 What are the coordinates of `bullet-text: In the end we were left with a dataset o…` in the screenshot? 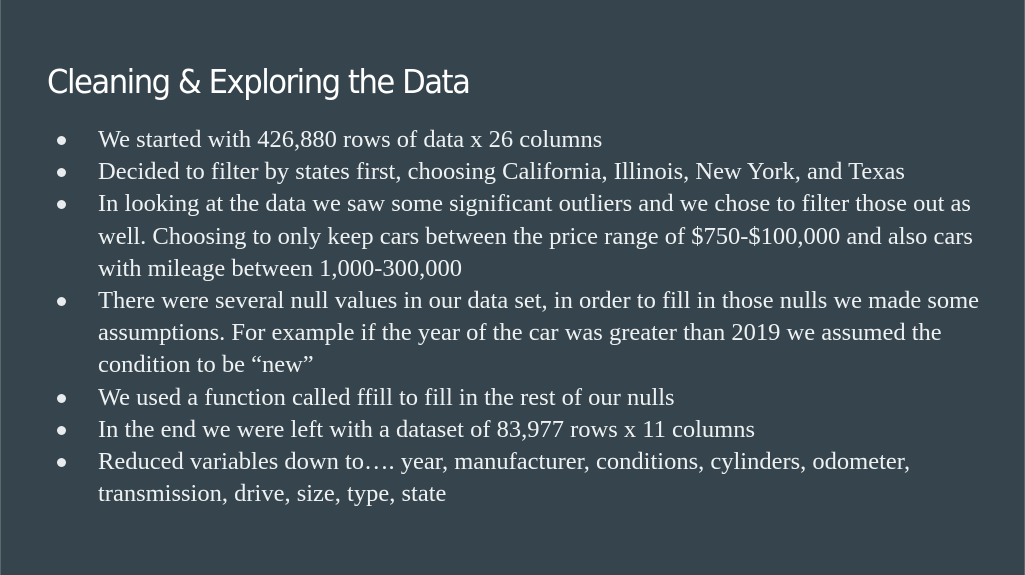 It's located at (427, 429).